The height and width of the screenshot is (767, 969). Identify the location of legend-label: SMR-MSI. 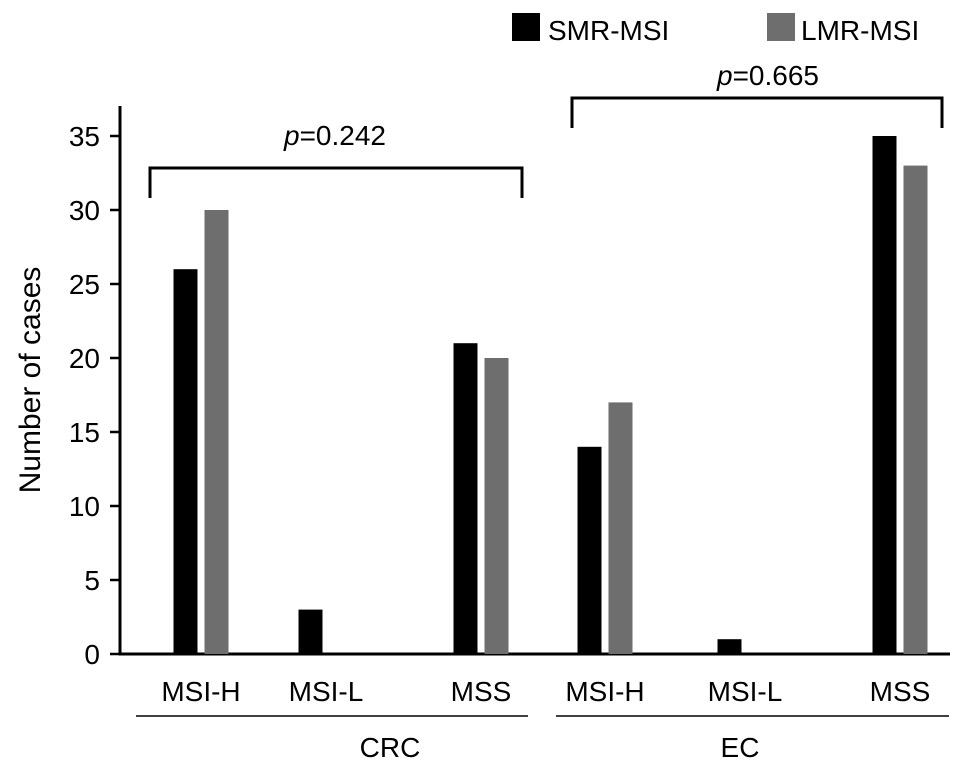
(608, 30).